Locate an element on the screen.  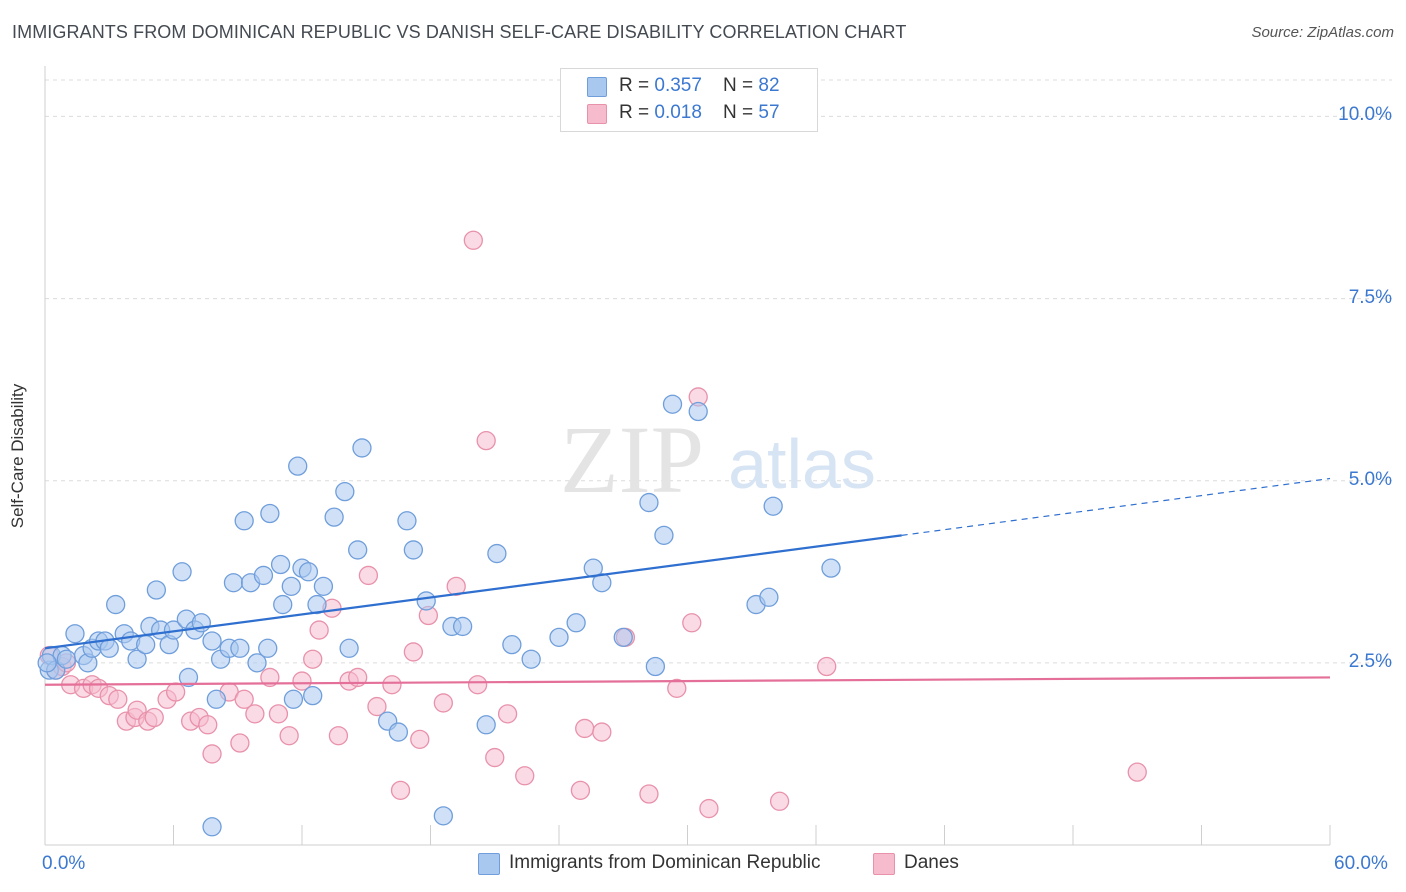
series-swatch-pink is located at coordinates (884, 864).